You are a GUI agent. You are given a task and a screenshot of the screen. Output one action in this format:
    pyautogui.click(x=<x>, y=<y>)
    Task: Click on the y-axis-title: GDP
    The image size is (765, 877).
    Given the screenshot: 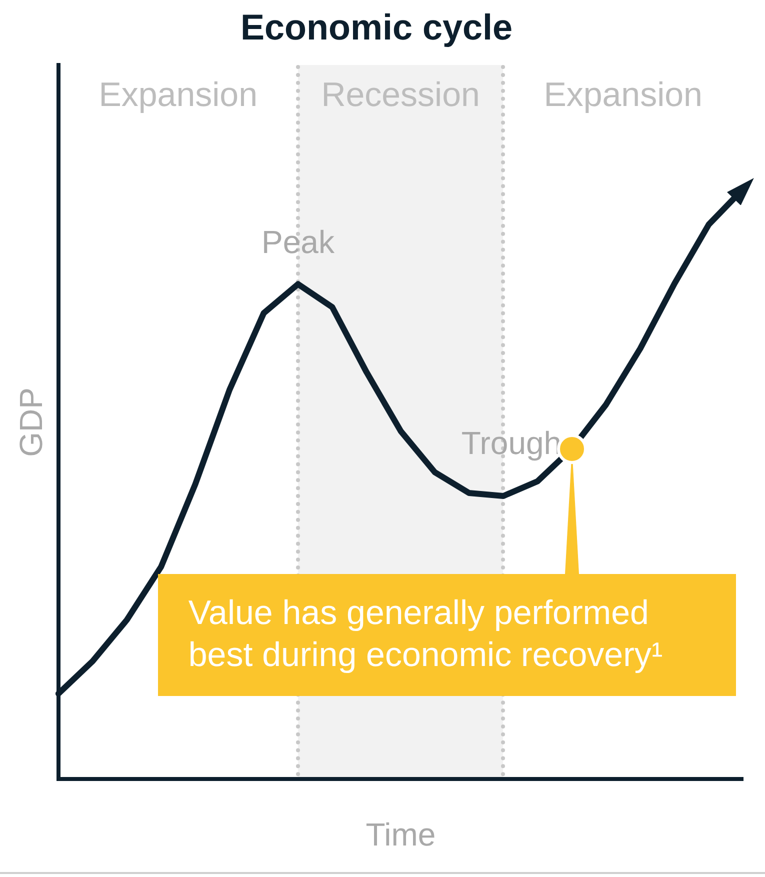 What is the action you would take?
    pyautogui.click(x=31, y=422)
    